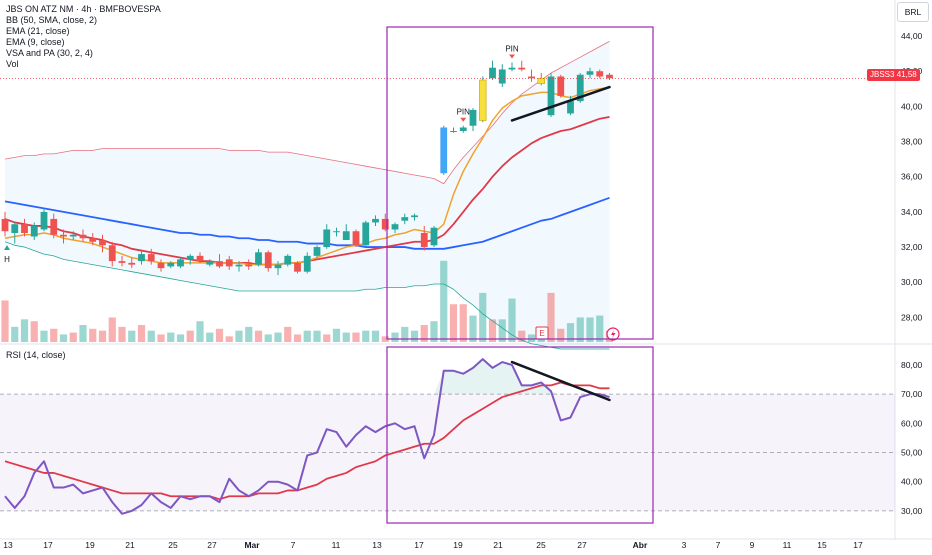  I want to click on legend-ema9: EMA (9, close), so click(35, 42).